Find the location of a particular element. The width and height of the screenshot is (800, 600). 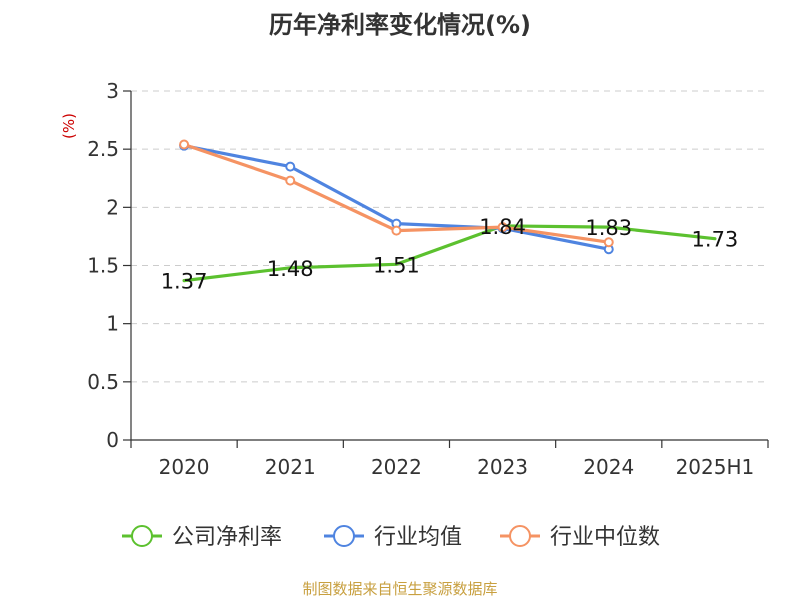

x-tick-label: 2022 is located at coordinates (396, 467).